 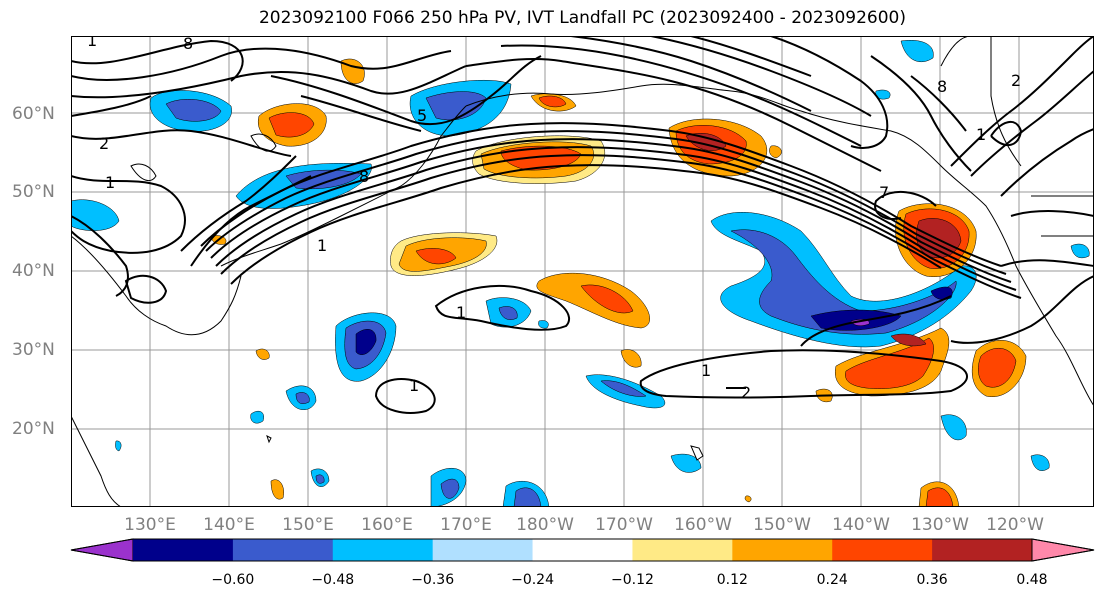 I want to click on colorbar-tick-label: −0.48, so click(x=333, y=580).